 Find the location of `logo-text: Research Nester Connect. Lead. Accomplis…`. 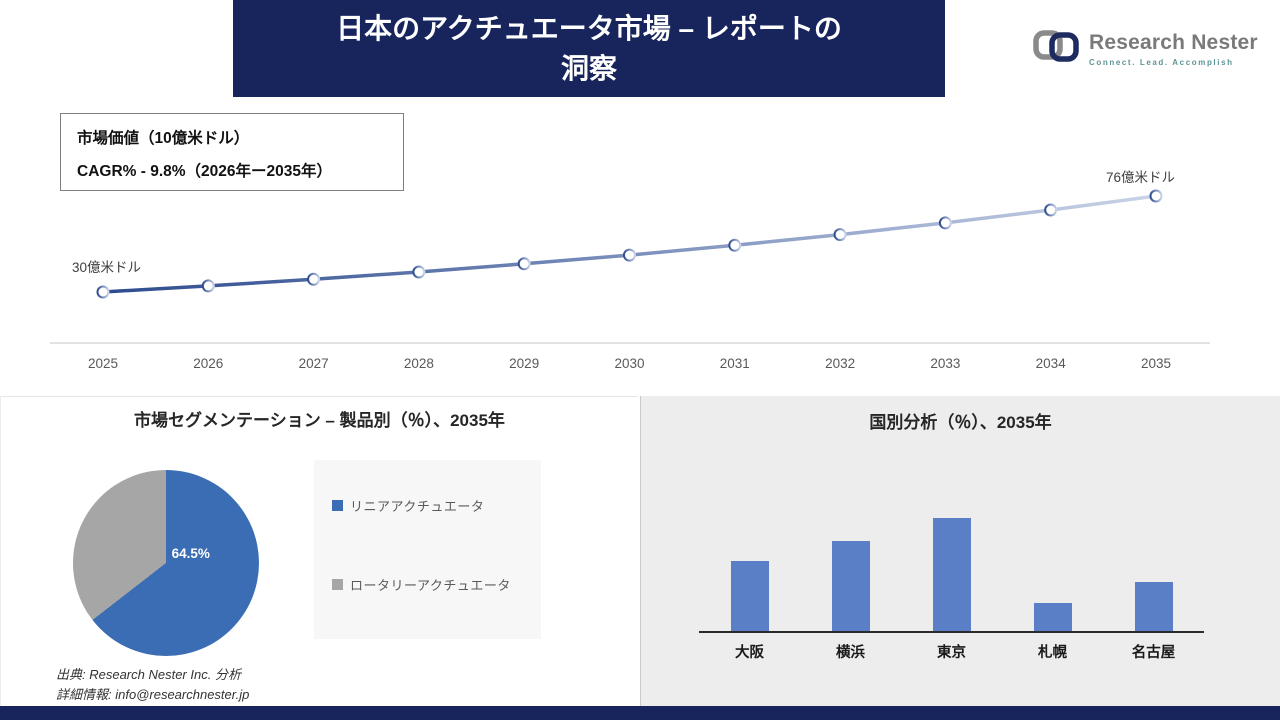

logo-text: Research Nester Connect. Lead. Accomplis… is located at coordinates (1173, 49).